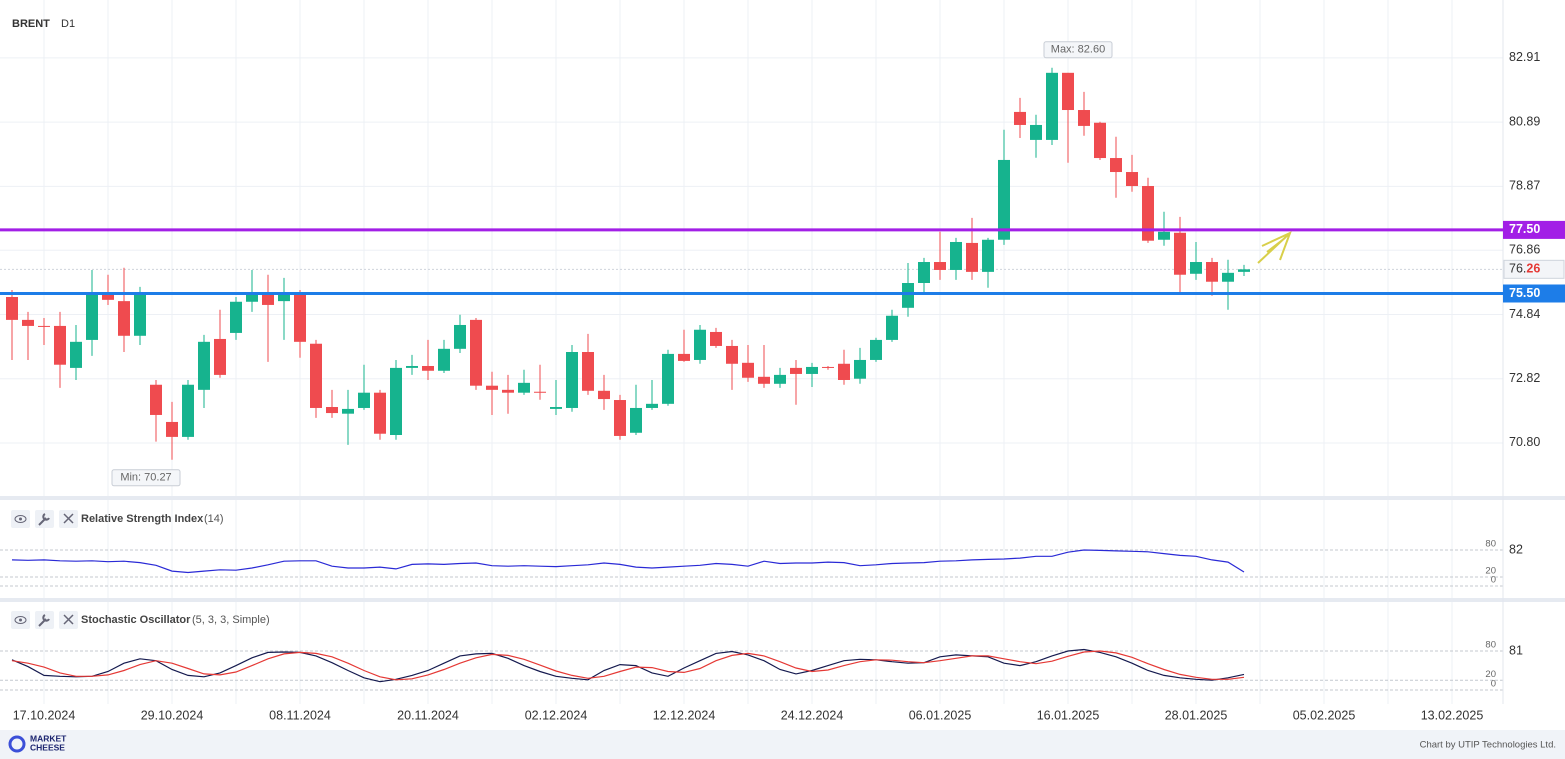  Describe the element at coordinates (1524, 442) in the screenshot. I see `y-tick-label: 70.80` at that location.